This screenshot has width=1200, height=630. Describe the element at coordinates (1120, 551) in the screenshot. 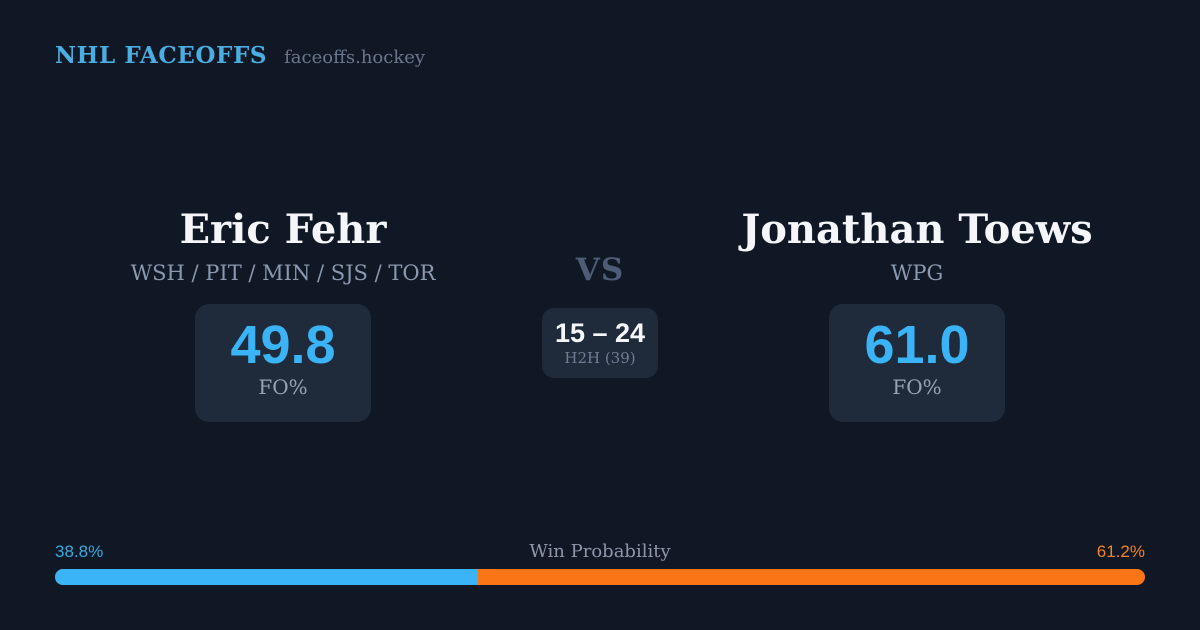

I see `win-probability-right-pct: 61.2%` at that location.